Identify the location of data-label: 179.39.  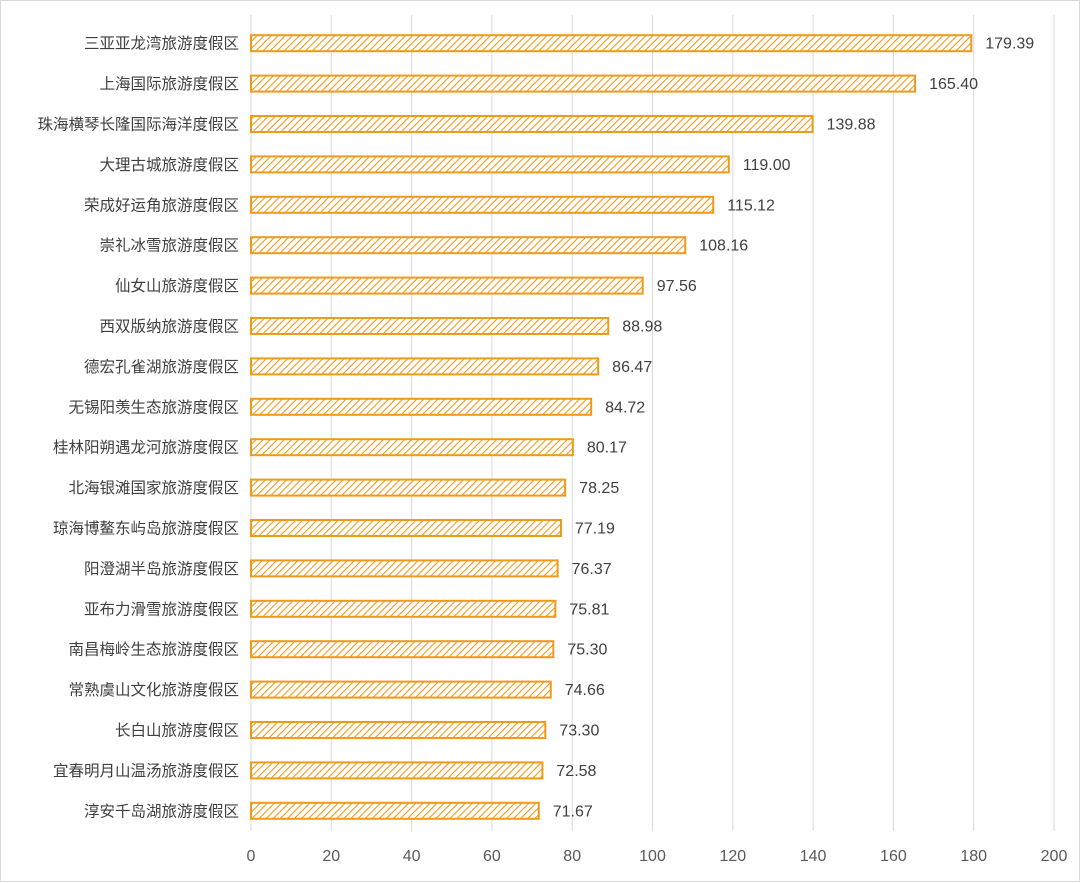
(1009, 44).